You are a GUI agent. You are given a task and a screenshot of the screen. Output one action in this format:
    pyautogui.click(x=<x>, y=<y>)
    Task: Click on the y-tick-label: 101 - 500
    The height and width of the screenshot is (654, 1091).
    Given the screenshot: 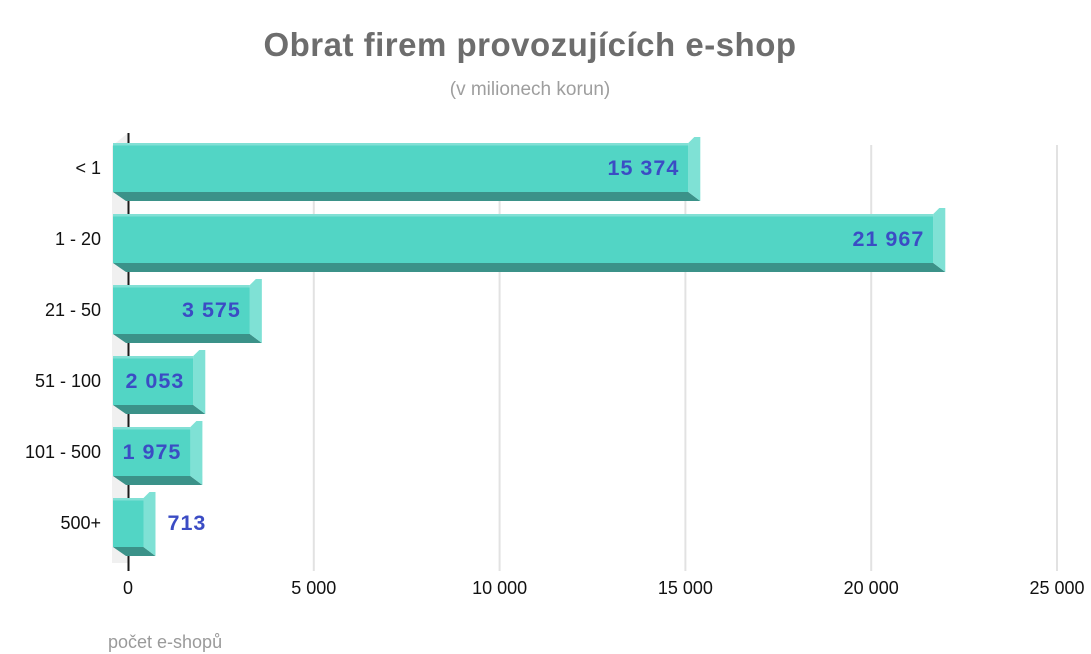 What is the action you would take?
    pyautogui.click(x=63, y=452)
    